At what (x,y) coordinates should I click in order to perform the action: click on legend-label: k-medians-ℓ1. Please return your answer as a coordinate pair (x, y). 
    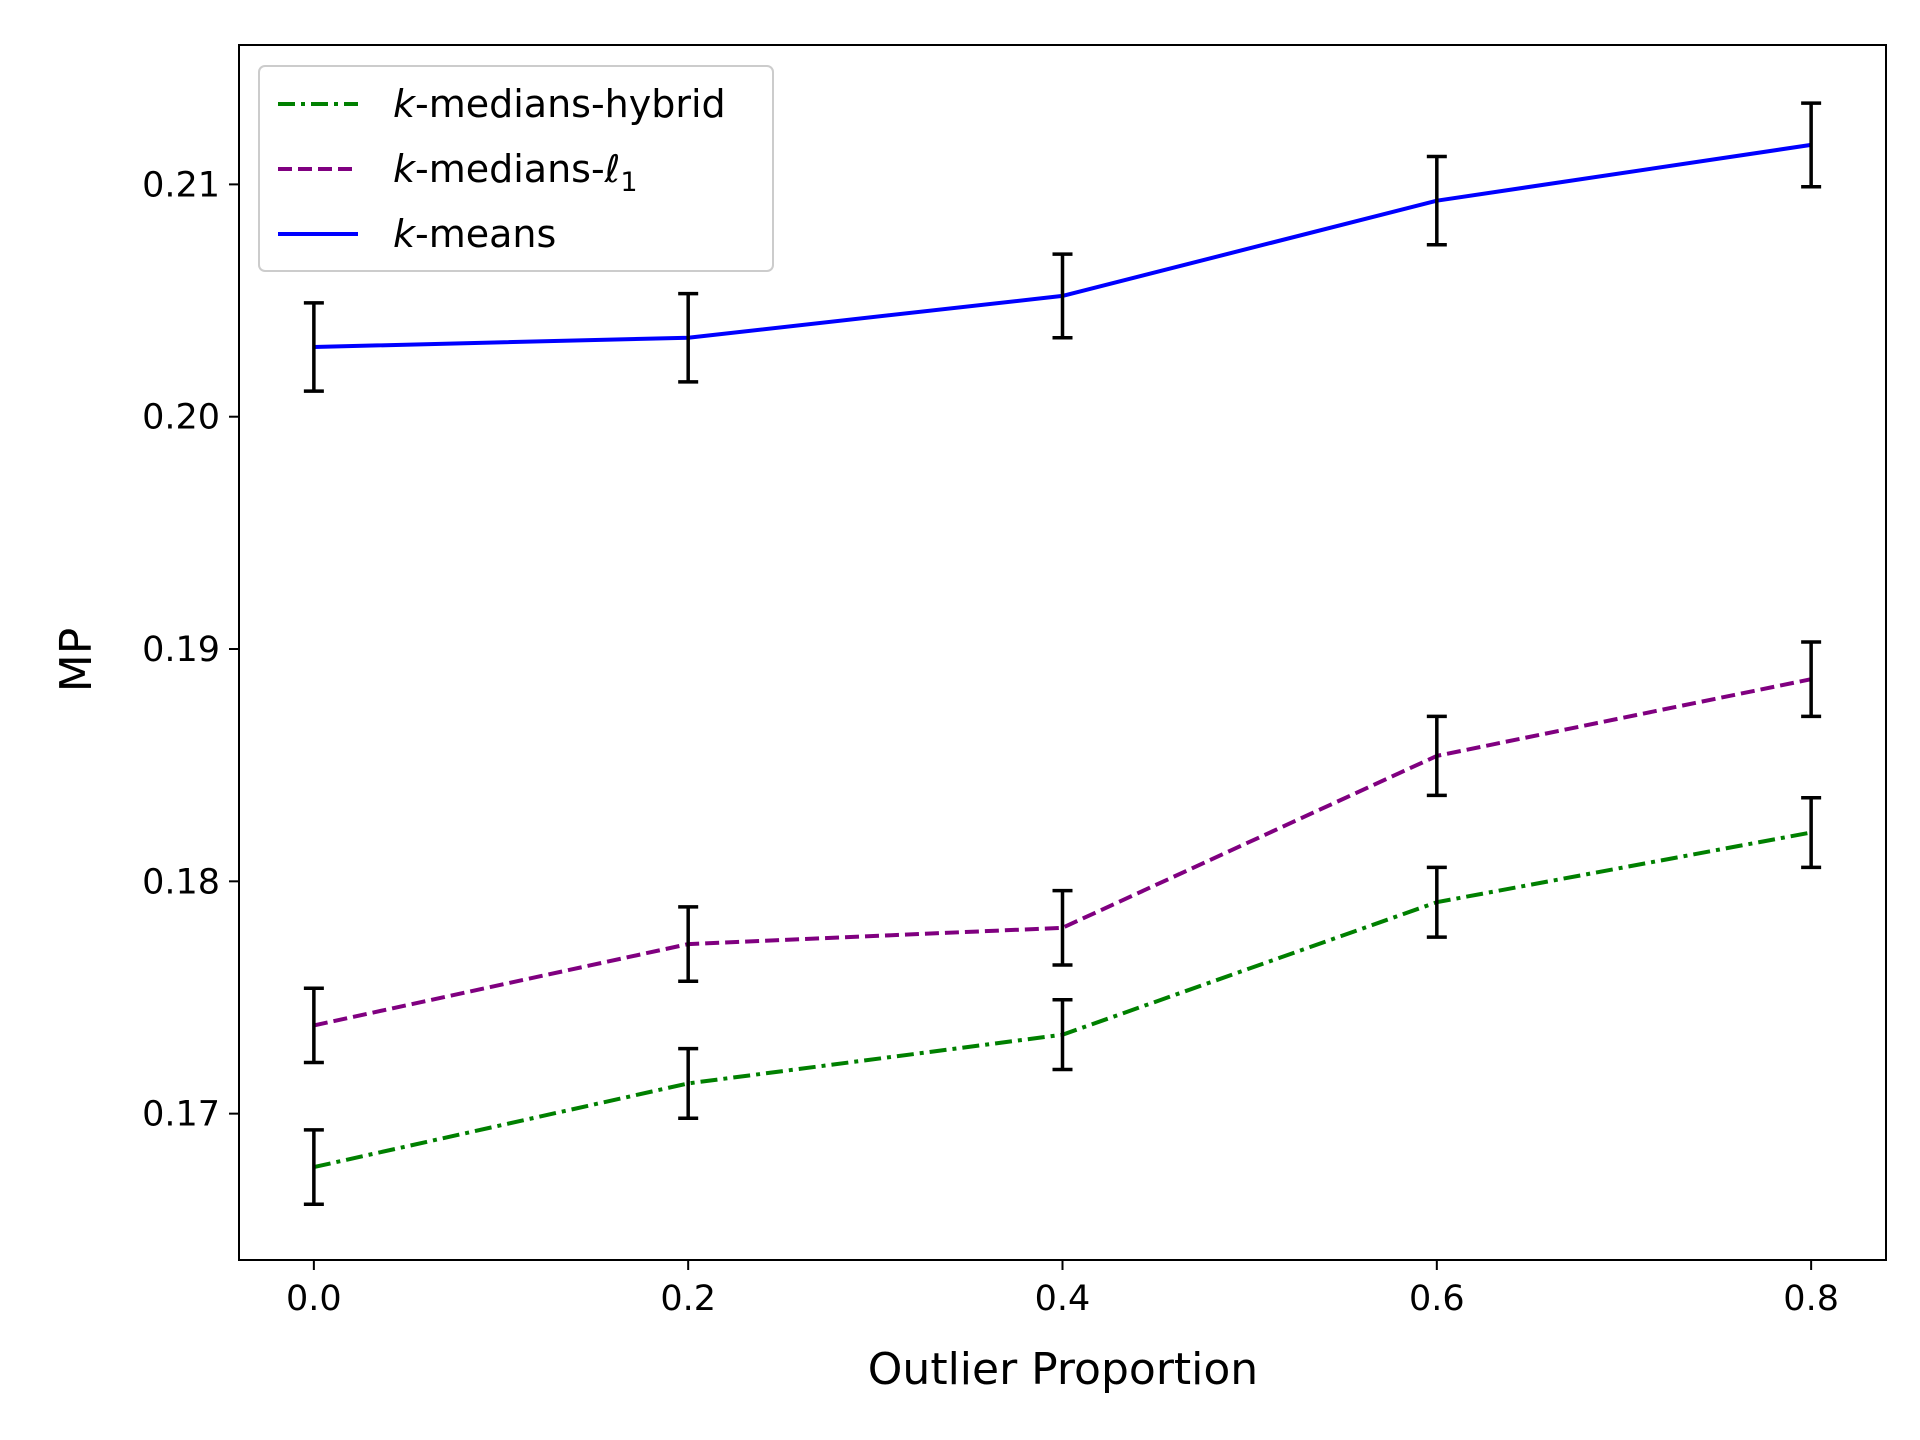
    Looking at the image, I should click on (515, 172).